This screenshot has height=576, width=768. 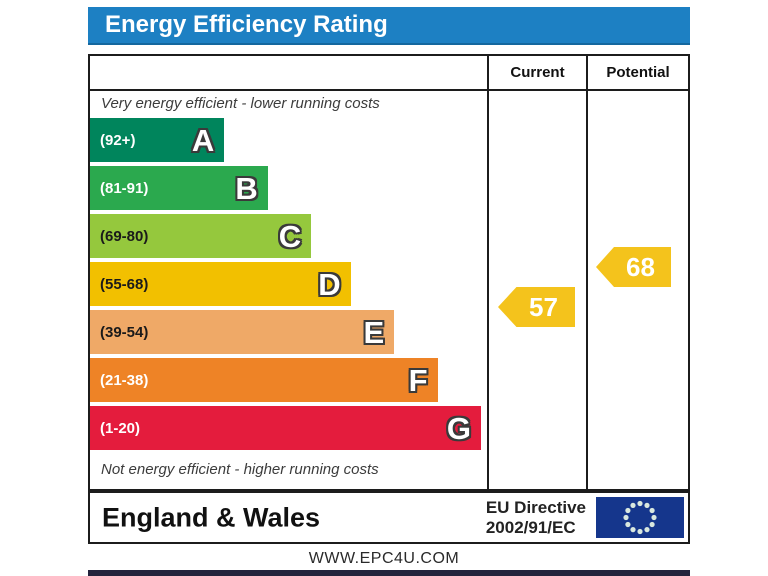 I want to click on header-divider, so click(x=389, y=90).